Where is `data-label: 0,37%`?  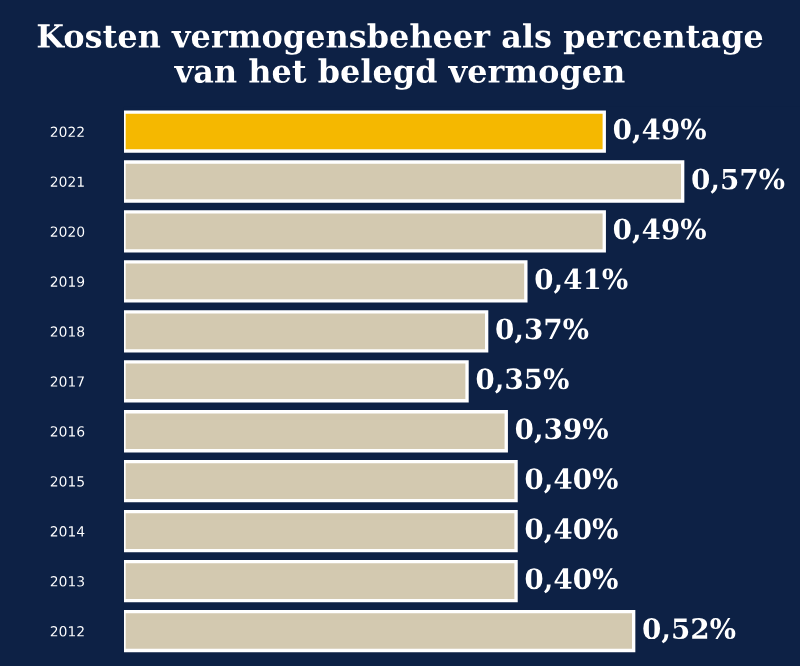
data-label: 0,37% is located at coordinates (542, 331).